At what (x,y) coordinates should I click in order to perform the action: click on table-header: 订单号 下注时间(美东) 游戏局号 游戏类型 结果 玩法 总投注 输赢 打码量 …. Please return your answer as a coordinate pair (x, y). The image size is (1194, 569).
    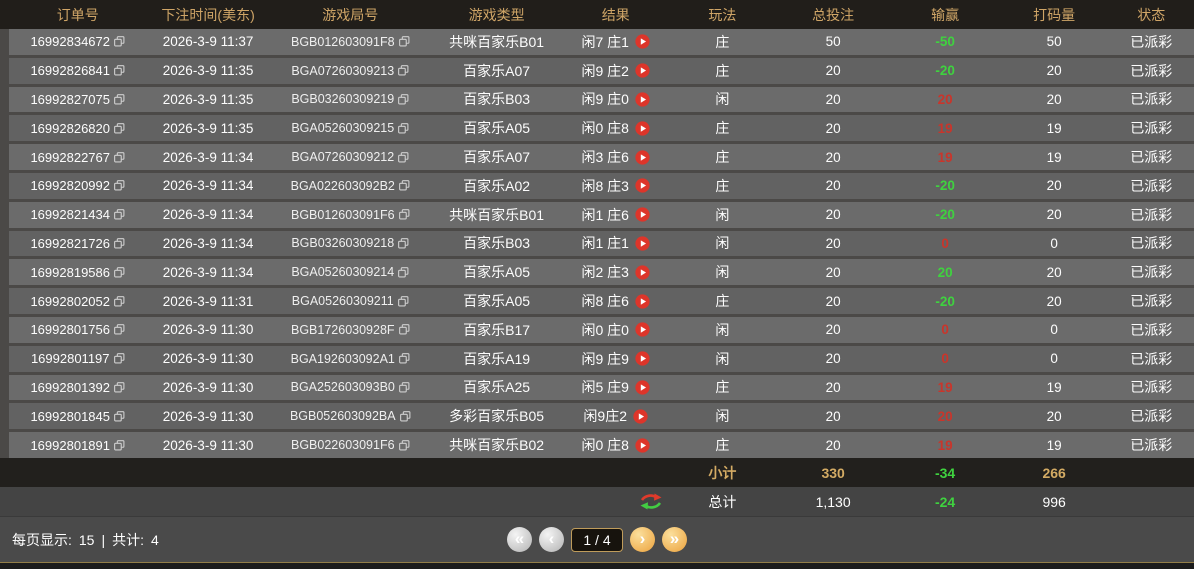
    Looking at the image, I should click on (597, 14).